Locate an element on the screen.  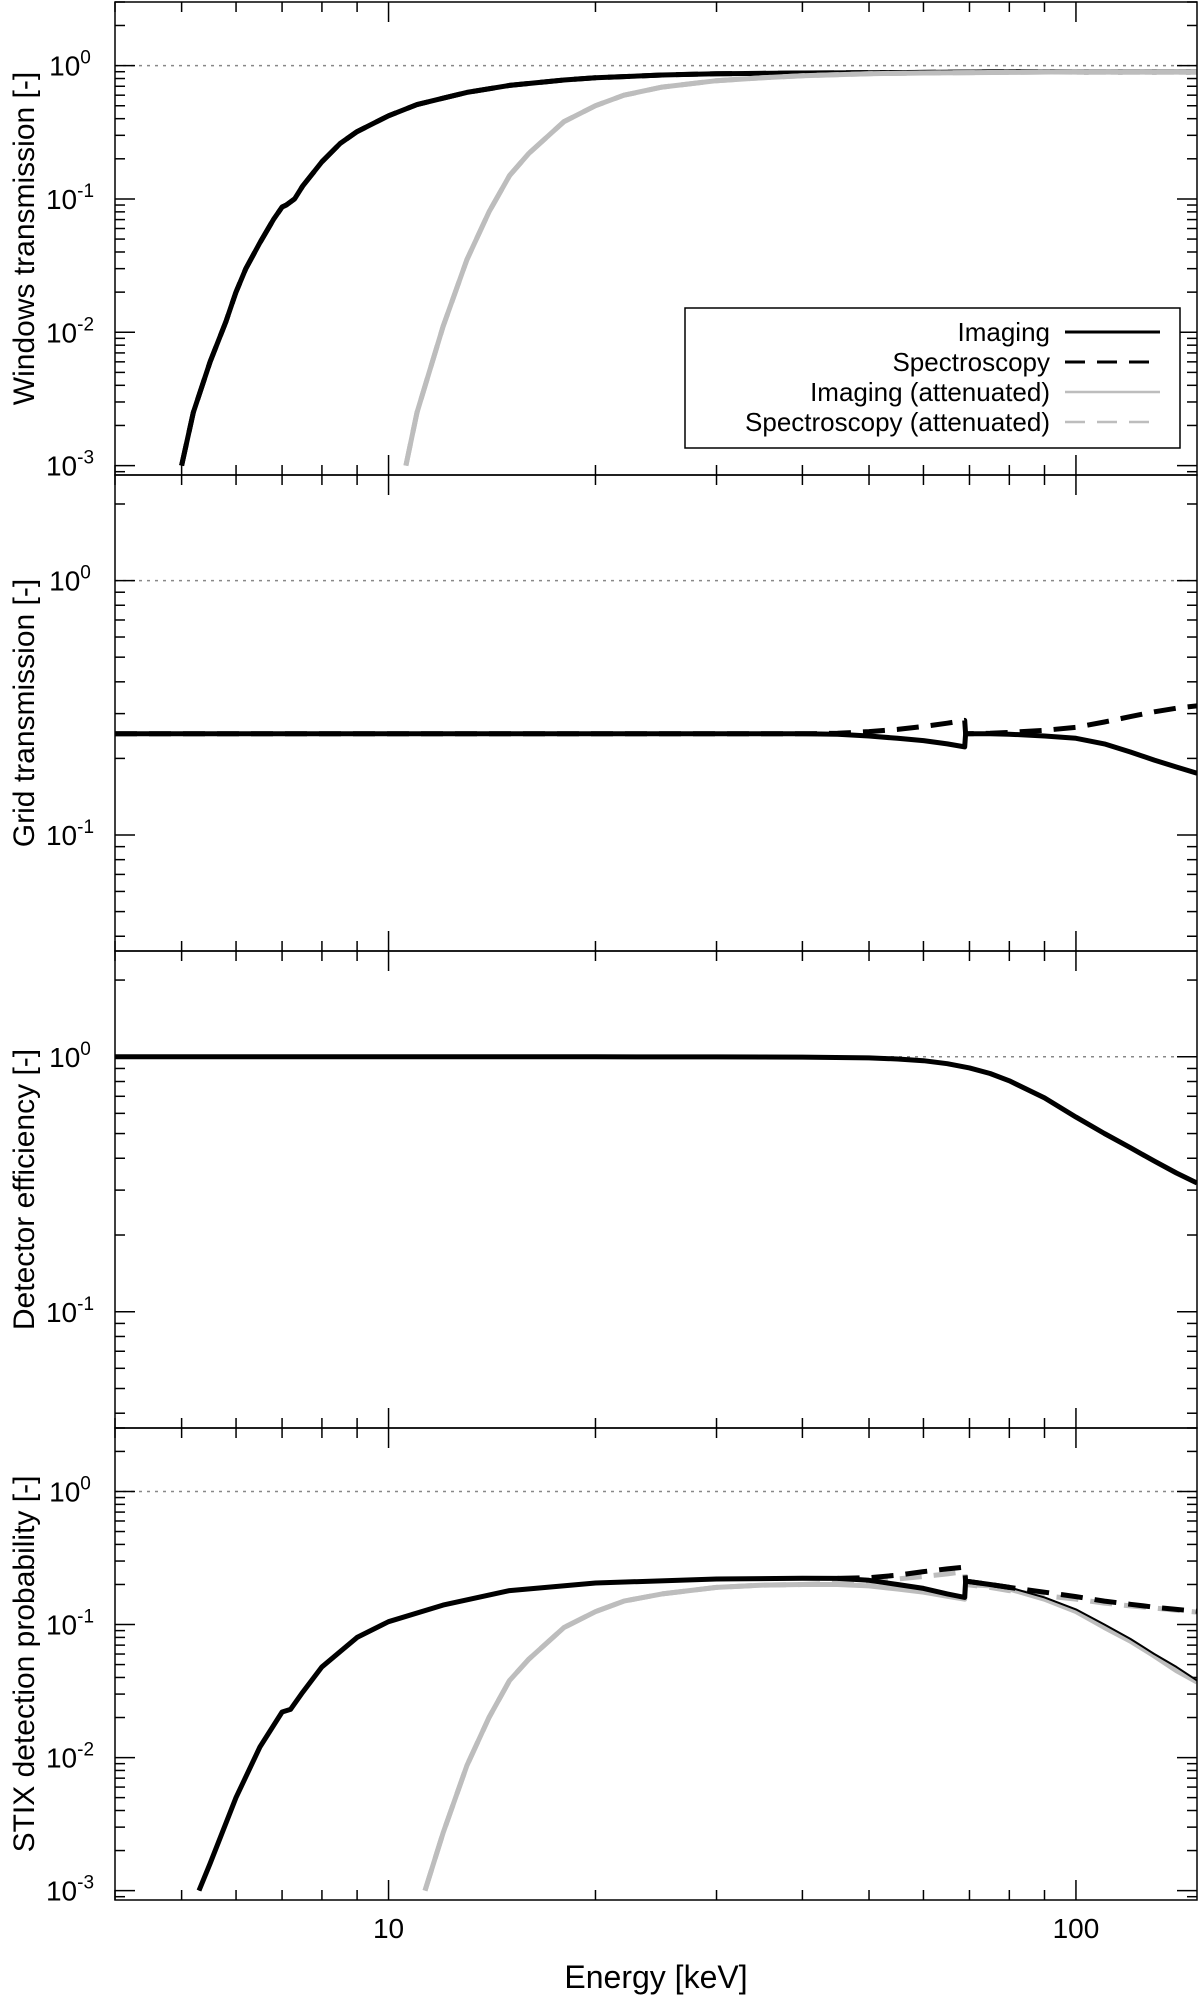
y-axis-label: Windows transmission [-] is located at coordinates (24, 238).